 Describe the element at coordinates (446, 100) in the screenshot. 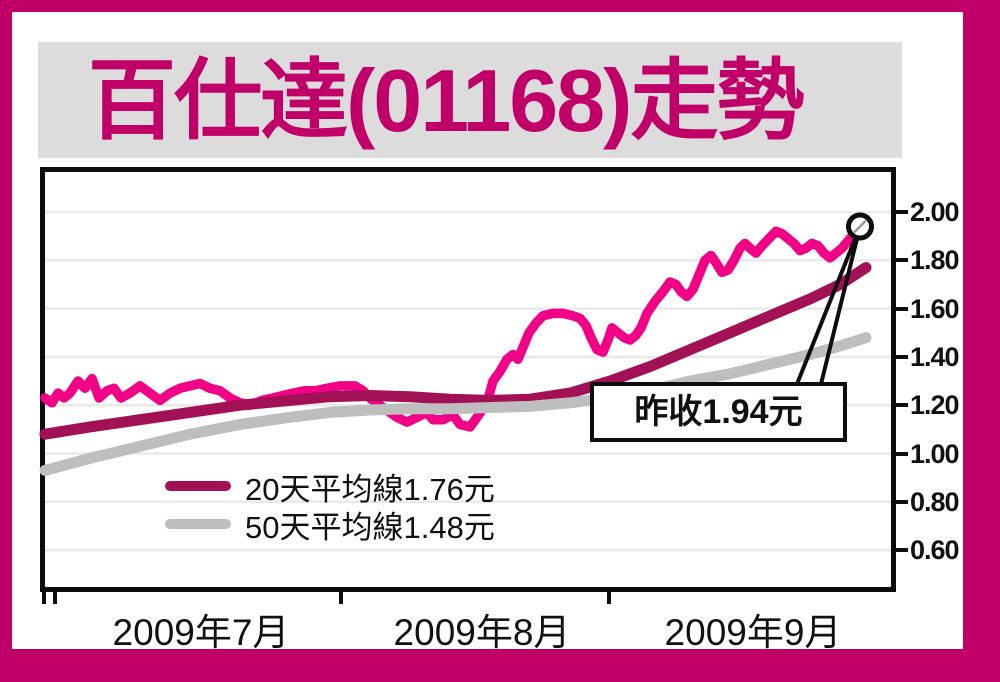

I see `page-title: 百仕達(01168)走勢` at that location.